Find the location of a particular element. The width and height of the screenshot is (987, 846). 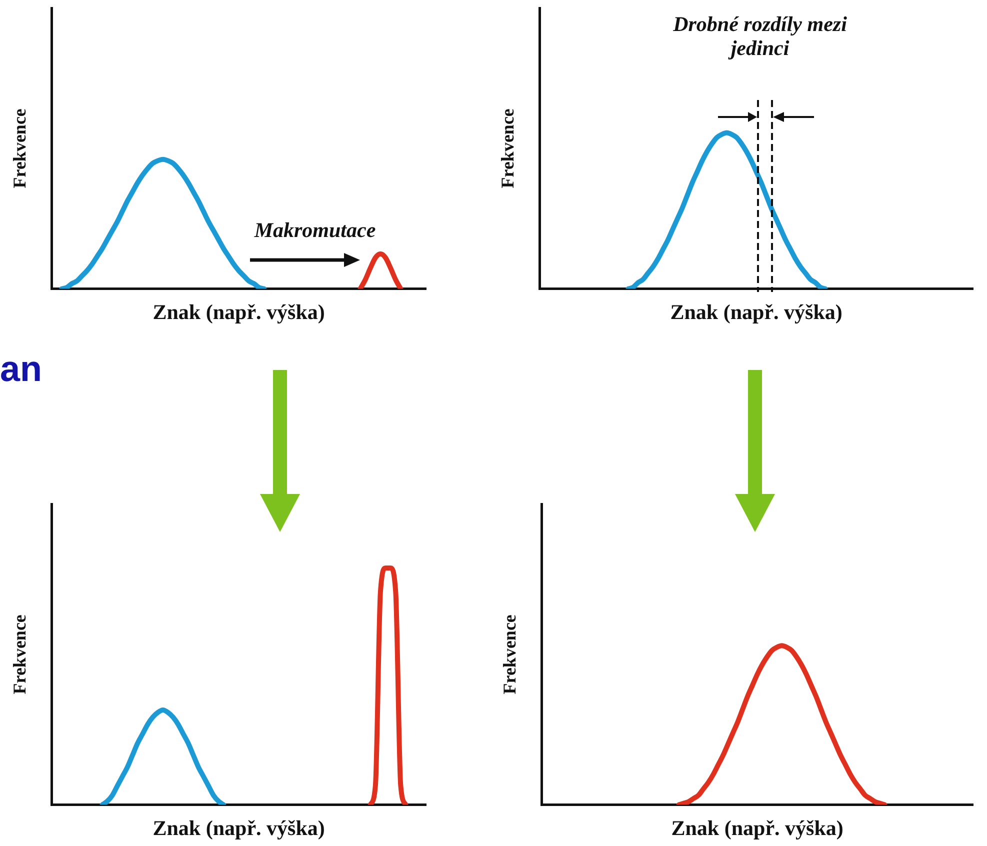

text: Drobné rozdíly mezi jedinci is located at coordinates (760, 36).